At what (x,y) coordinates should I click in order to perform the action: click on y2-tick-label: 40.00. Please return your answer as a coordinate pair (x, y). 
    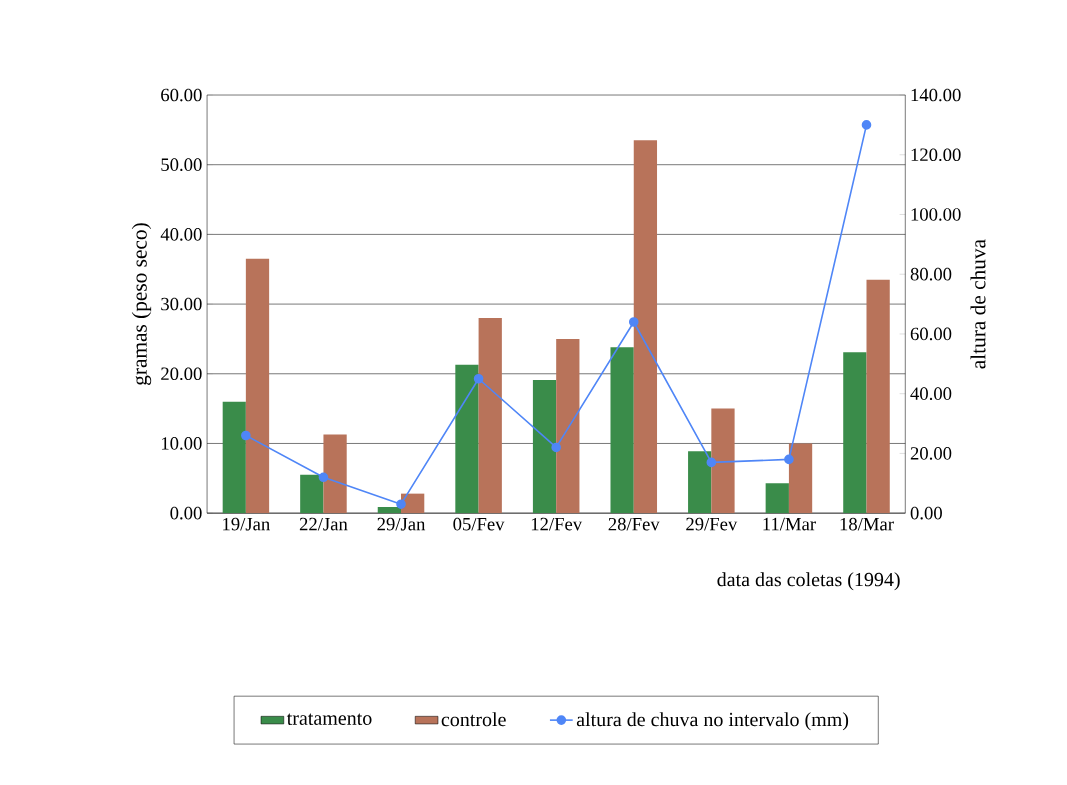
    Looking at the image, I should click on (931, 393).